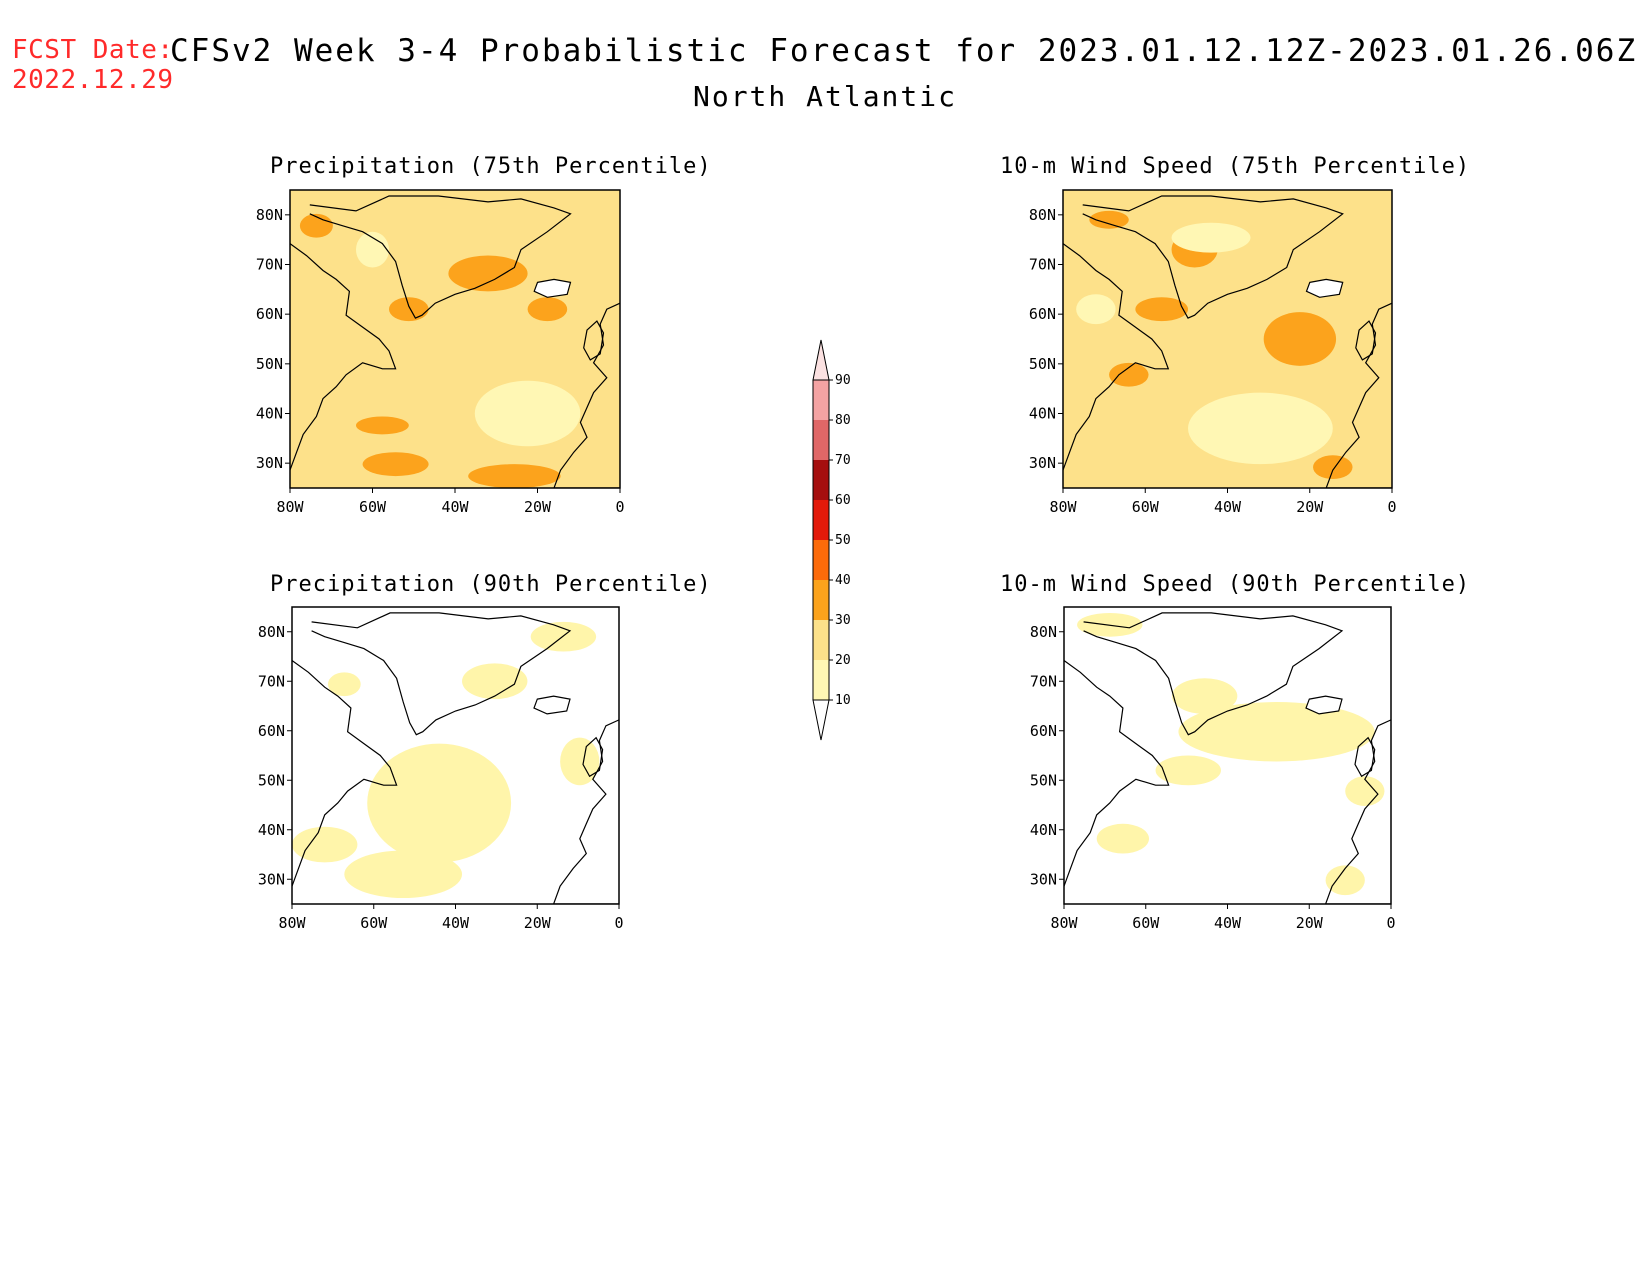  What do you see at coordinates (821, 360) in the screenshot?
I see `colorbar-top-arrow` at bounding box center [821, 360].